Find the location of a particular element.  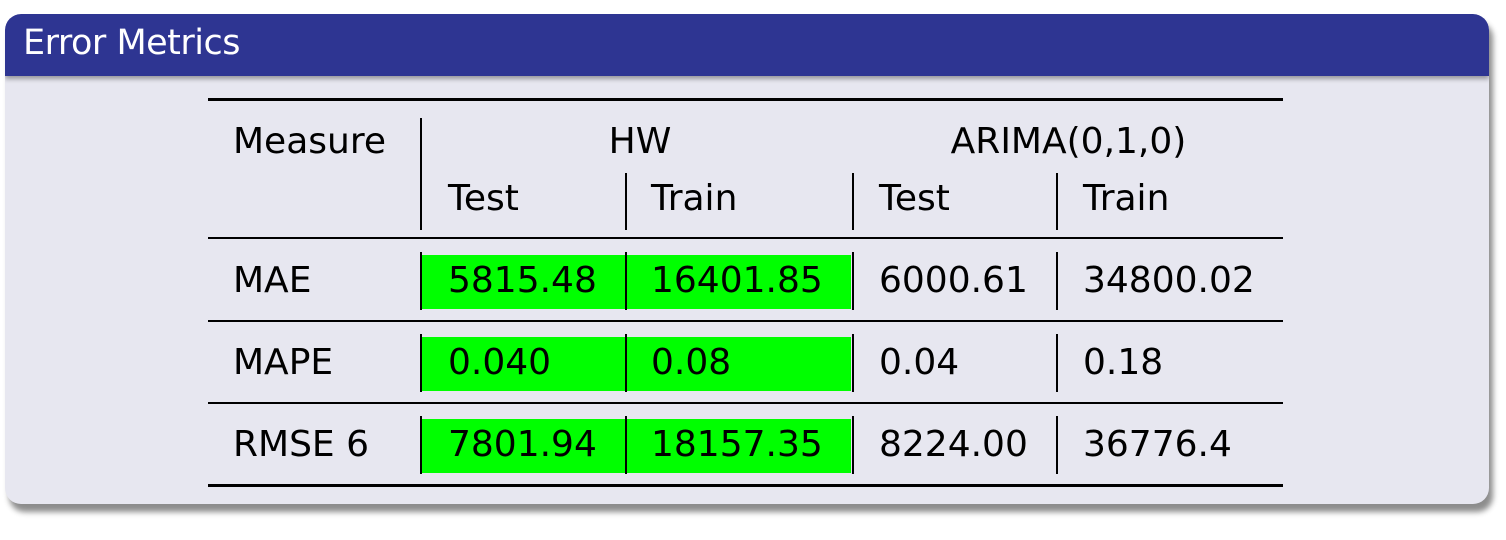

table-header-rule is located at coordinates (745, 238).